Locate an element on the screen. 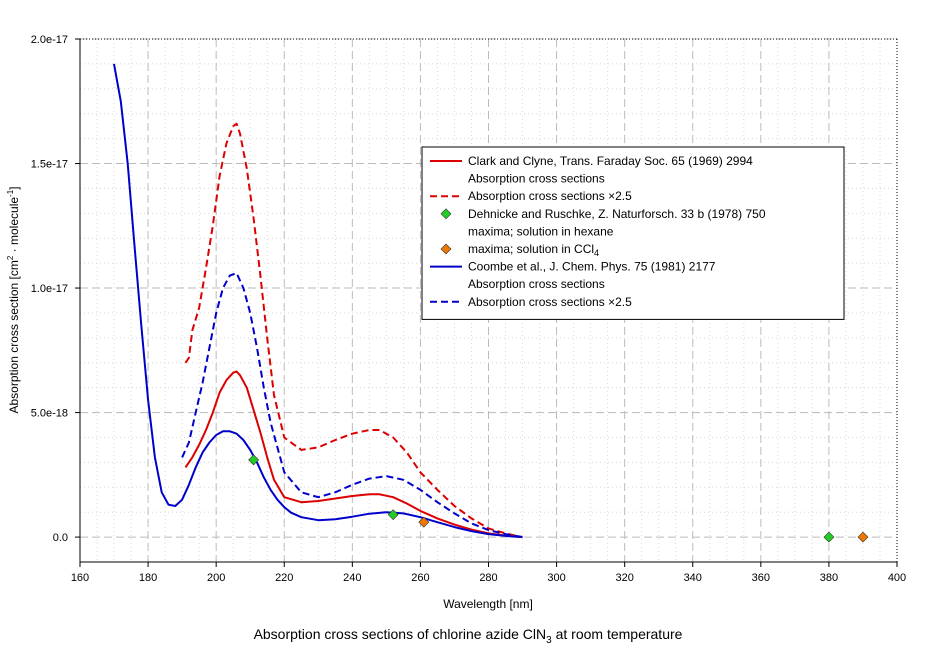 The width and height of the screenshot is (936, 652). y-axis-title-end: ] is located at coordinates (14, 187).